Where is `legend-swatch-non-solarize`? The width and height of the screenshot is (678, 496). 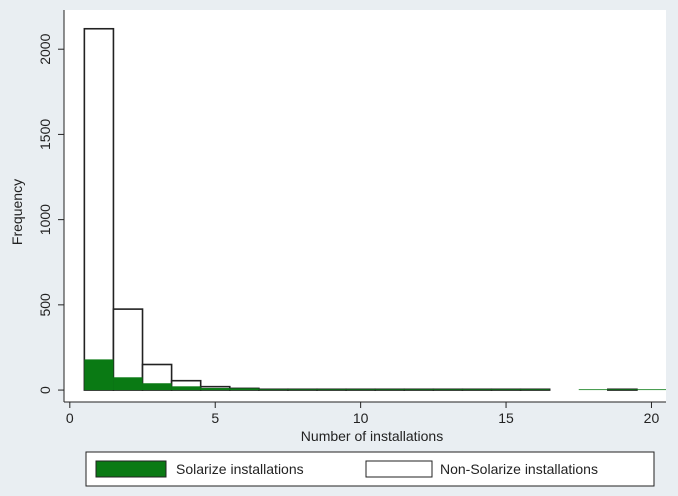
legend-swatch-non-solarize is located at coordinates (399, 469).